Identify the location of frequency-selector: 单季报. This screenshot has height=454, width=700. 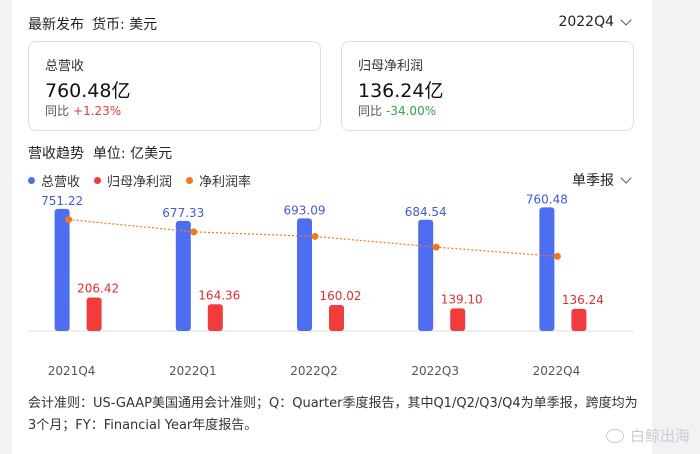
(602, 180).